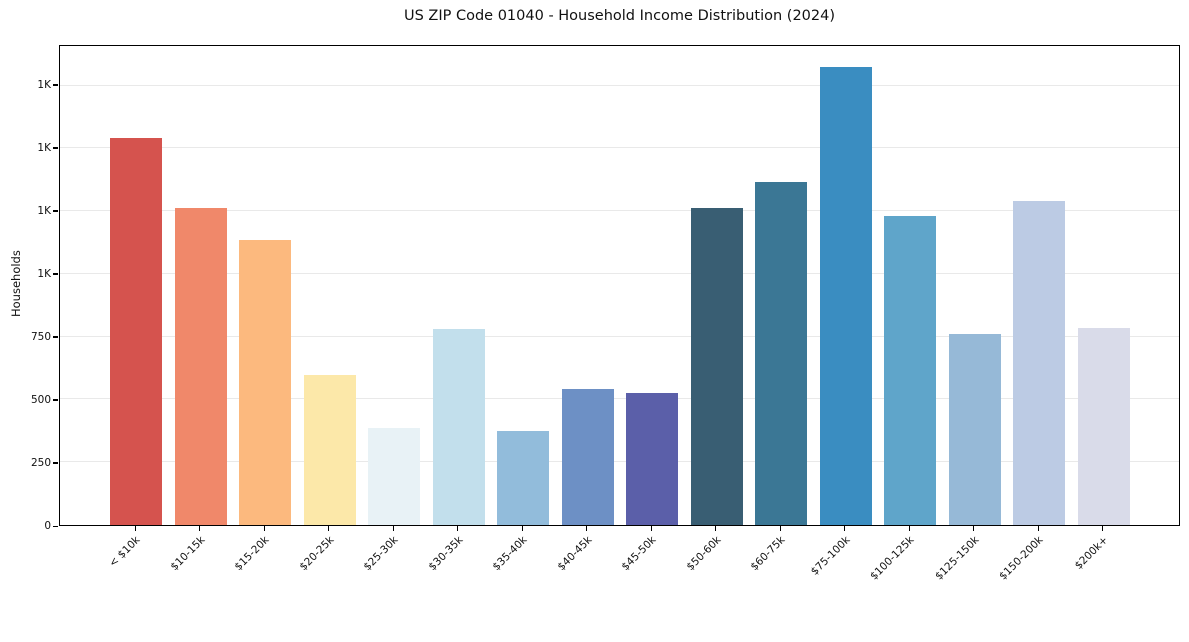 The height and width of the screenshot is (642, 1189). I want to click on bar-60-75k, so click(781, 353).